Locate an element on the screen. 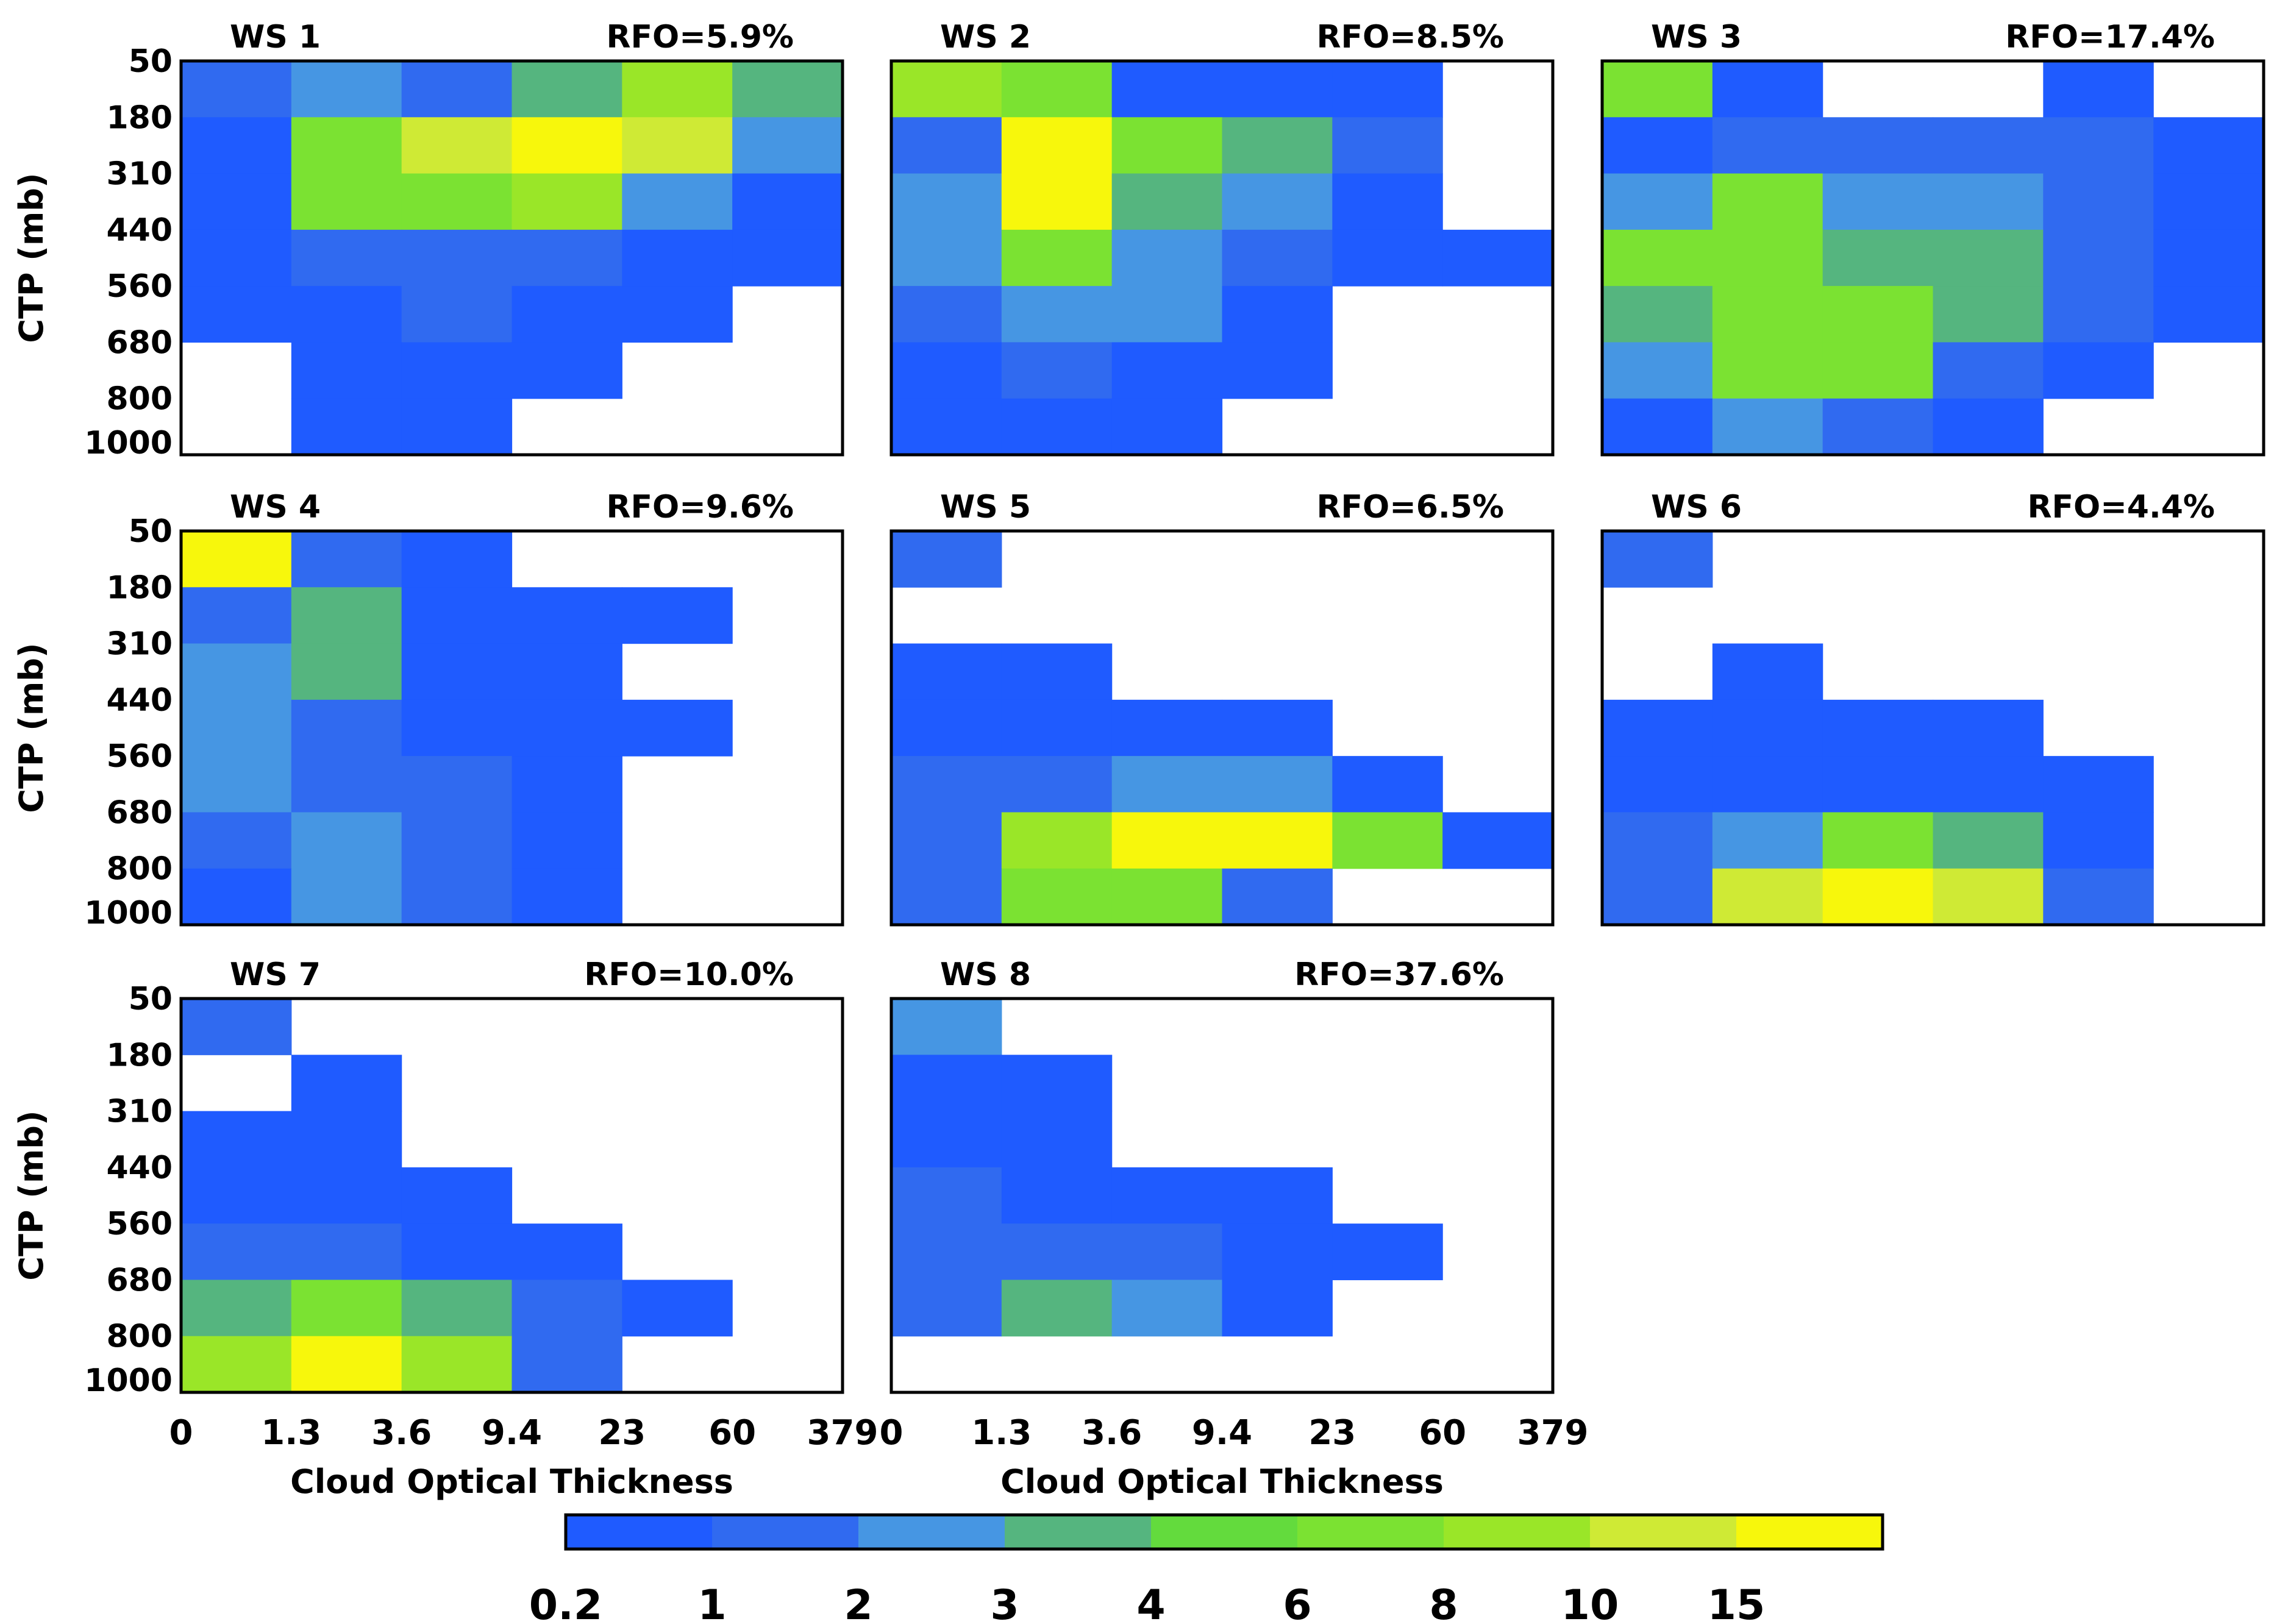 The width and height of the screenshot is (2274, 1624). panel-title: WS 2 is located at coordinates (985, 37).